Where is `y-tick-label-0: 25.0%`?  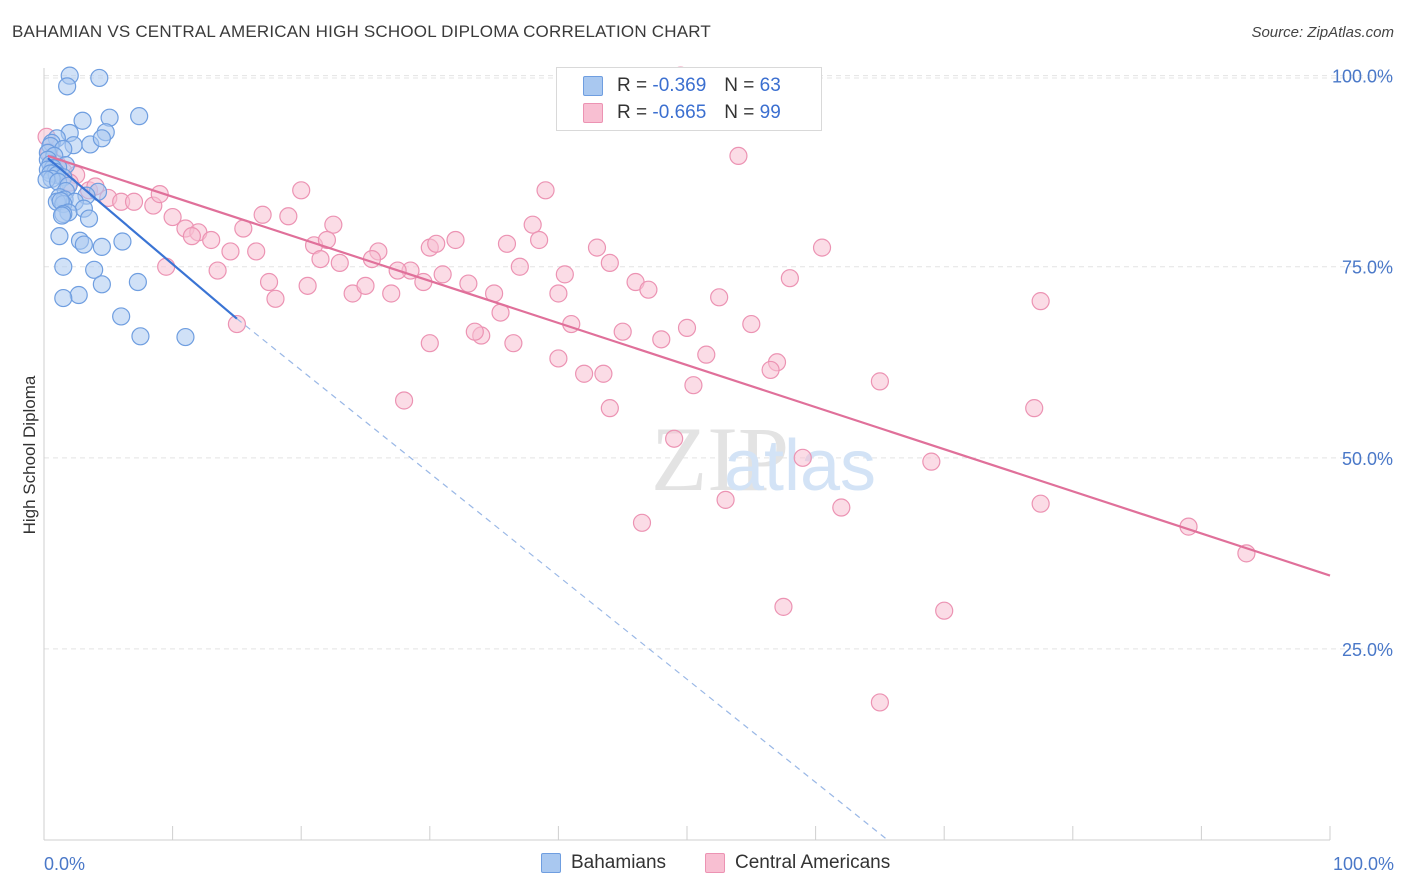
y-tick-label-0: 25.0% is located at coordinates (1367, 650).